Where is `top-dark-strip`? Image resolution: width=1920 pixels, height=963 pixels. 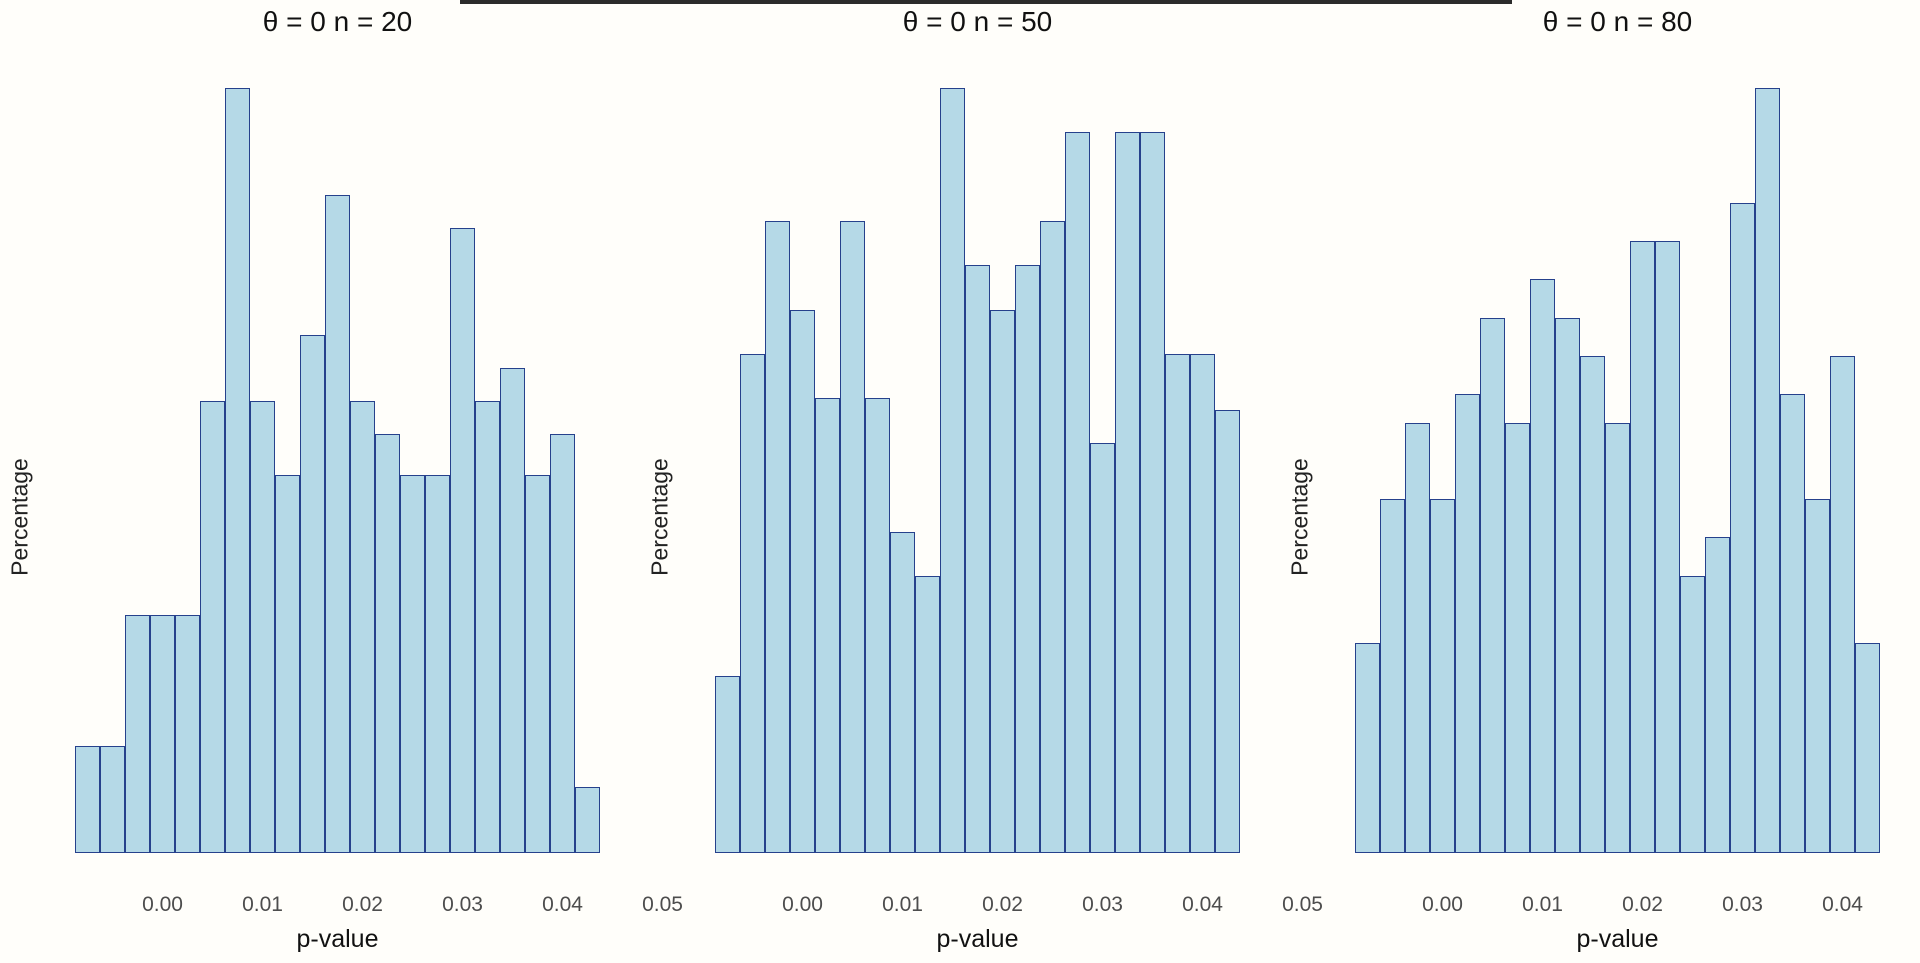 top-dark-strip is located at coordinates (986, 2).